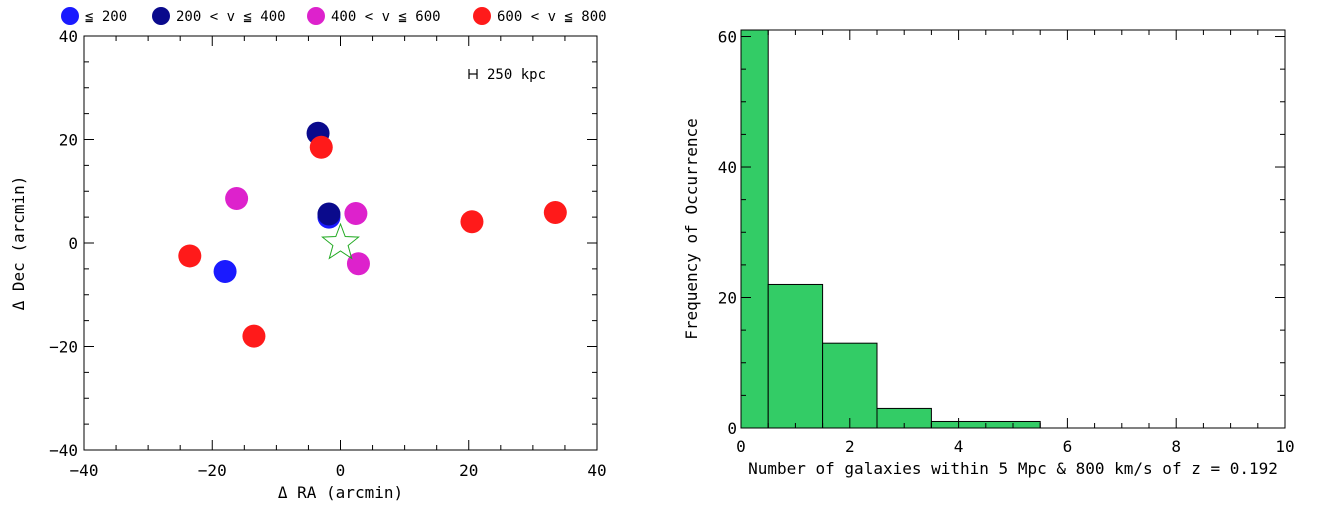  I want to click on scatter-x-axis-label: Δ RA (arcmin), so click(340, 492).